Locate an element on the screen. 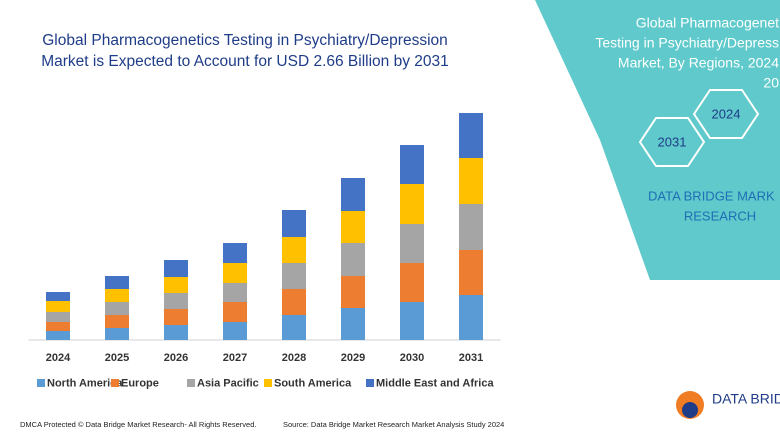 This screenshot has width=780, height=440. x-tick-label: 2029 is located at coordinates (353, 358).